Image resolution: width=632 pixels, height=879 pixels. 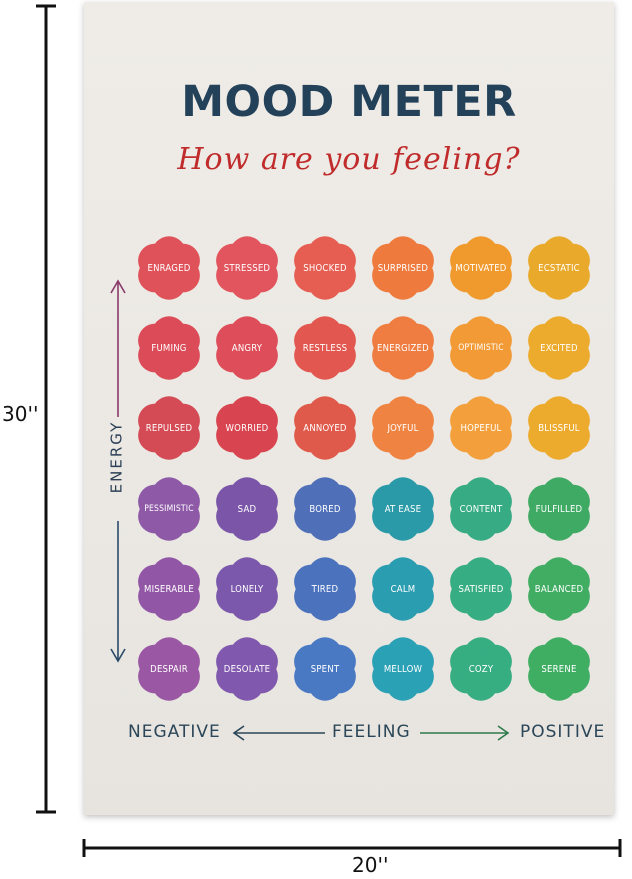 I want to click on width-label: 20'', so click(x=370, y=865).